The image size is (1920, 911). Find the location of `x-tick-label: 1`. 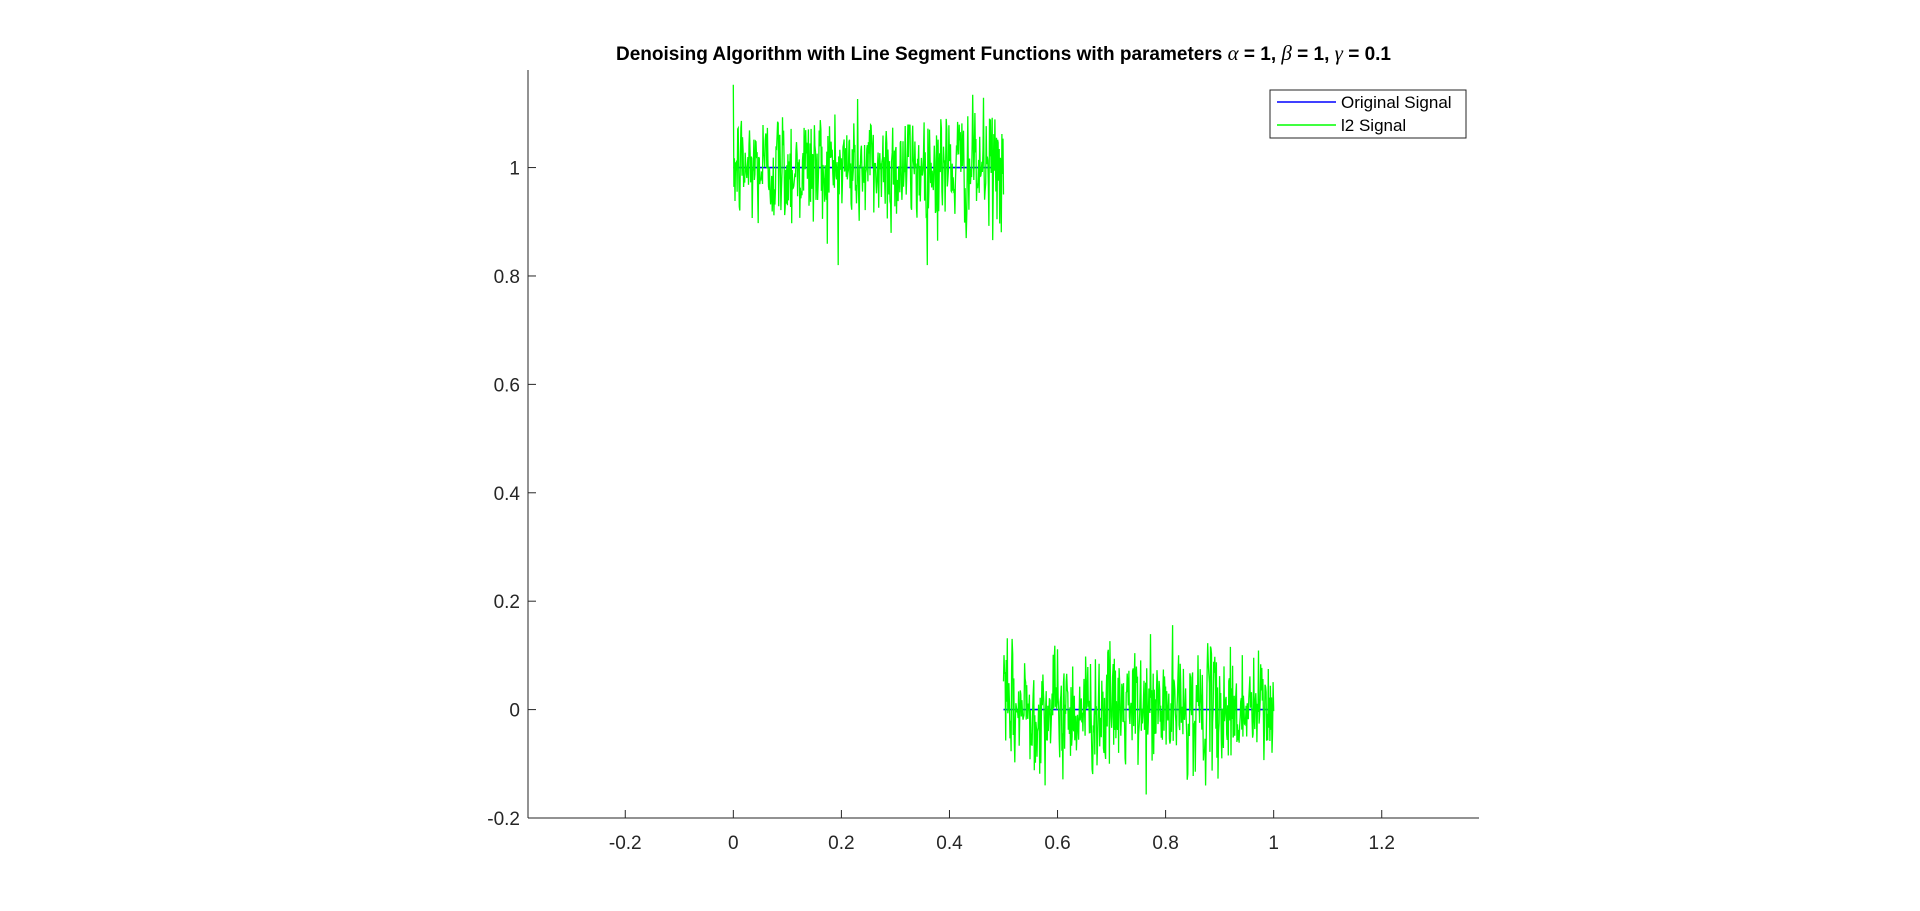

x-tick-label: 1 is located at coordinates (1273, 843).